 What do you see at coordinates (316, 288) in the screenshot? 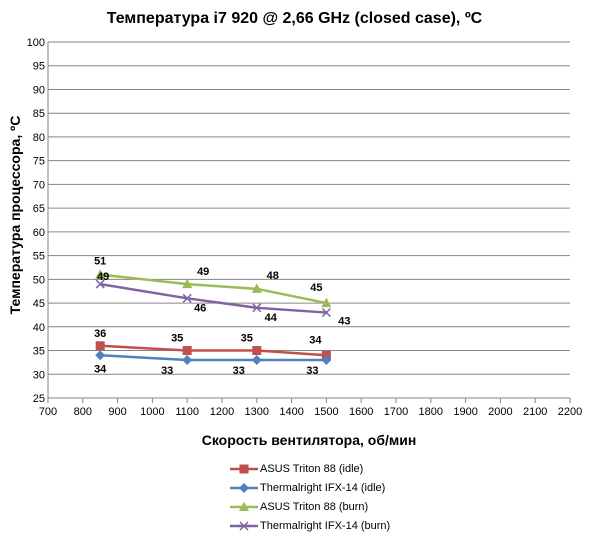
I see `data-label: 45` at bounding box center [316, 288].